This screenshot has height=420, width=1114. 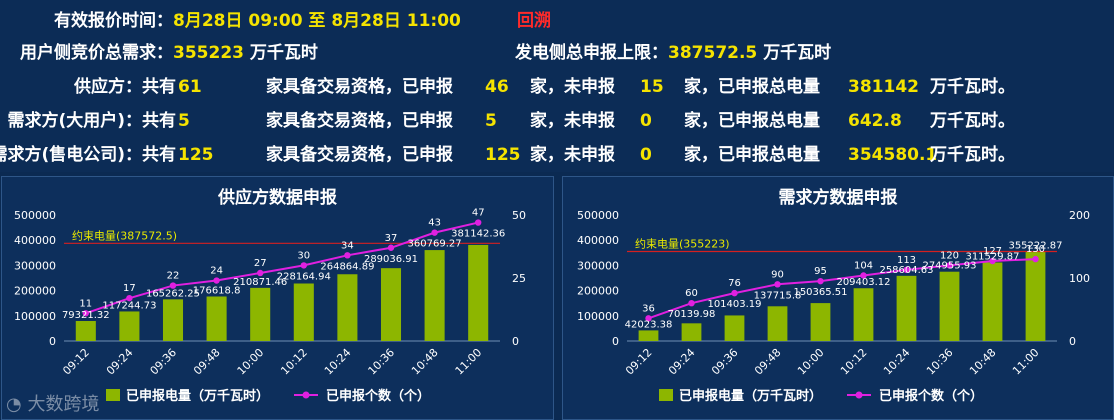 What do you see at coordinates (216, 271) in the screenshot?
I see `count-value-label: 24` at bounding box center [216, 271].